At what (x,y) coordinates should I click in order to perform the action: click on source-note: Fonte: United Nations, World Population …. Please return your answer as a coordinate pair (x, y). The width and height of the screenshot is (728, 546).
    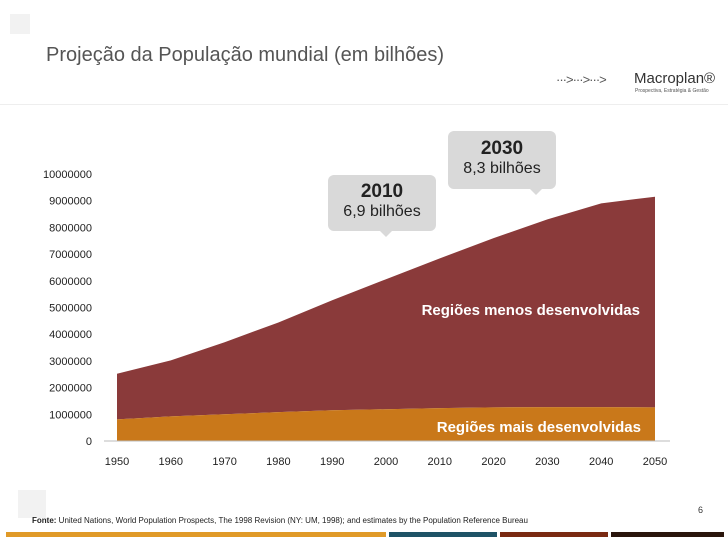
    Looking at the image, I should click on (280, 520).